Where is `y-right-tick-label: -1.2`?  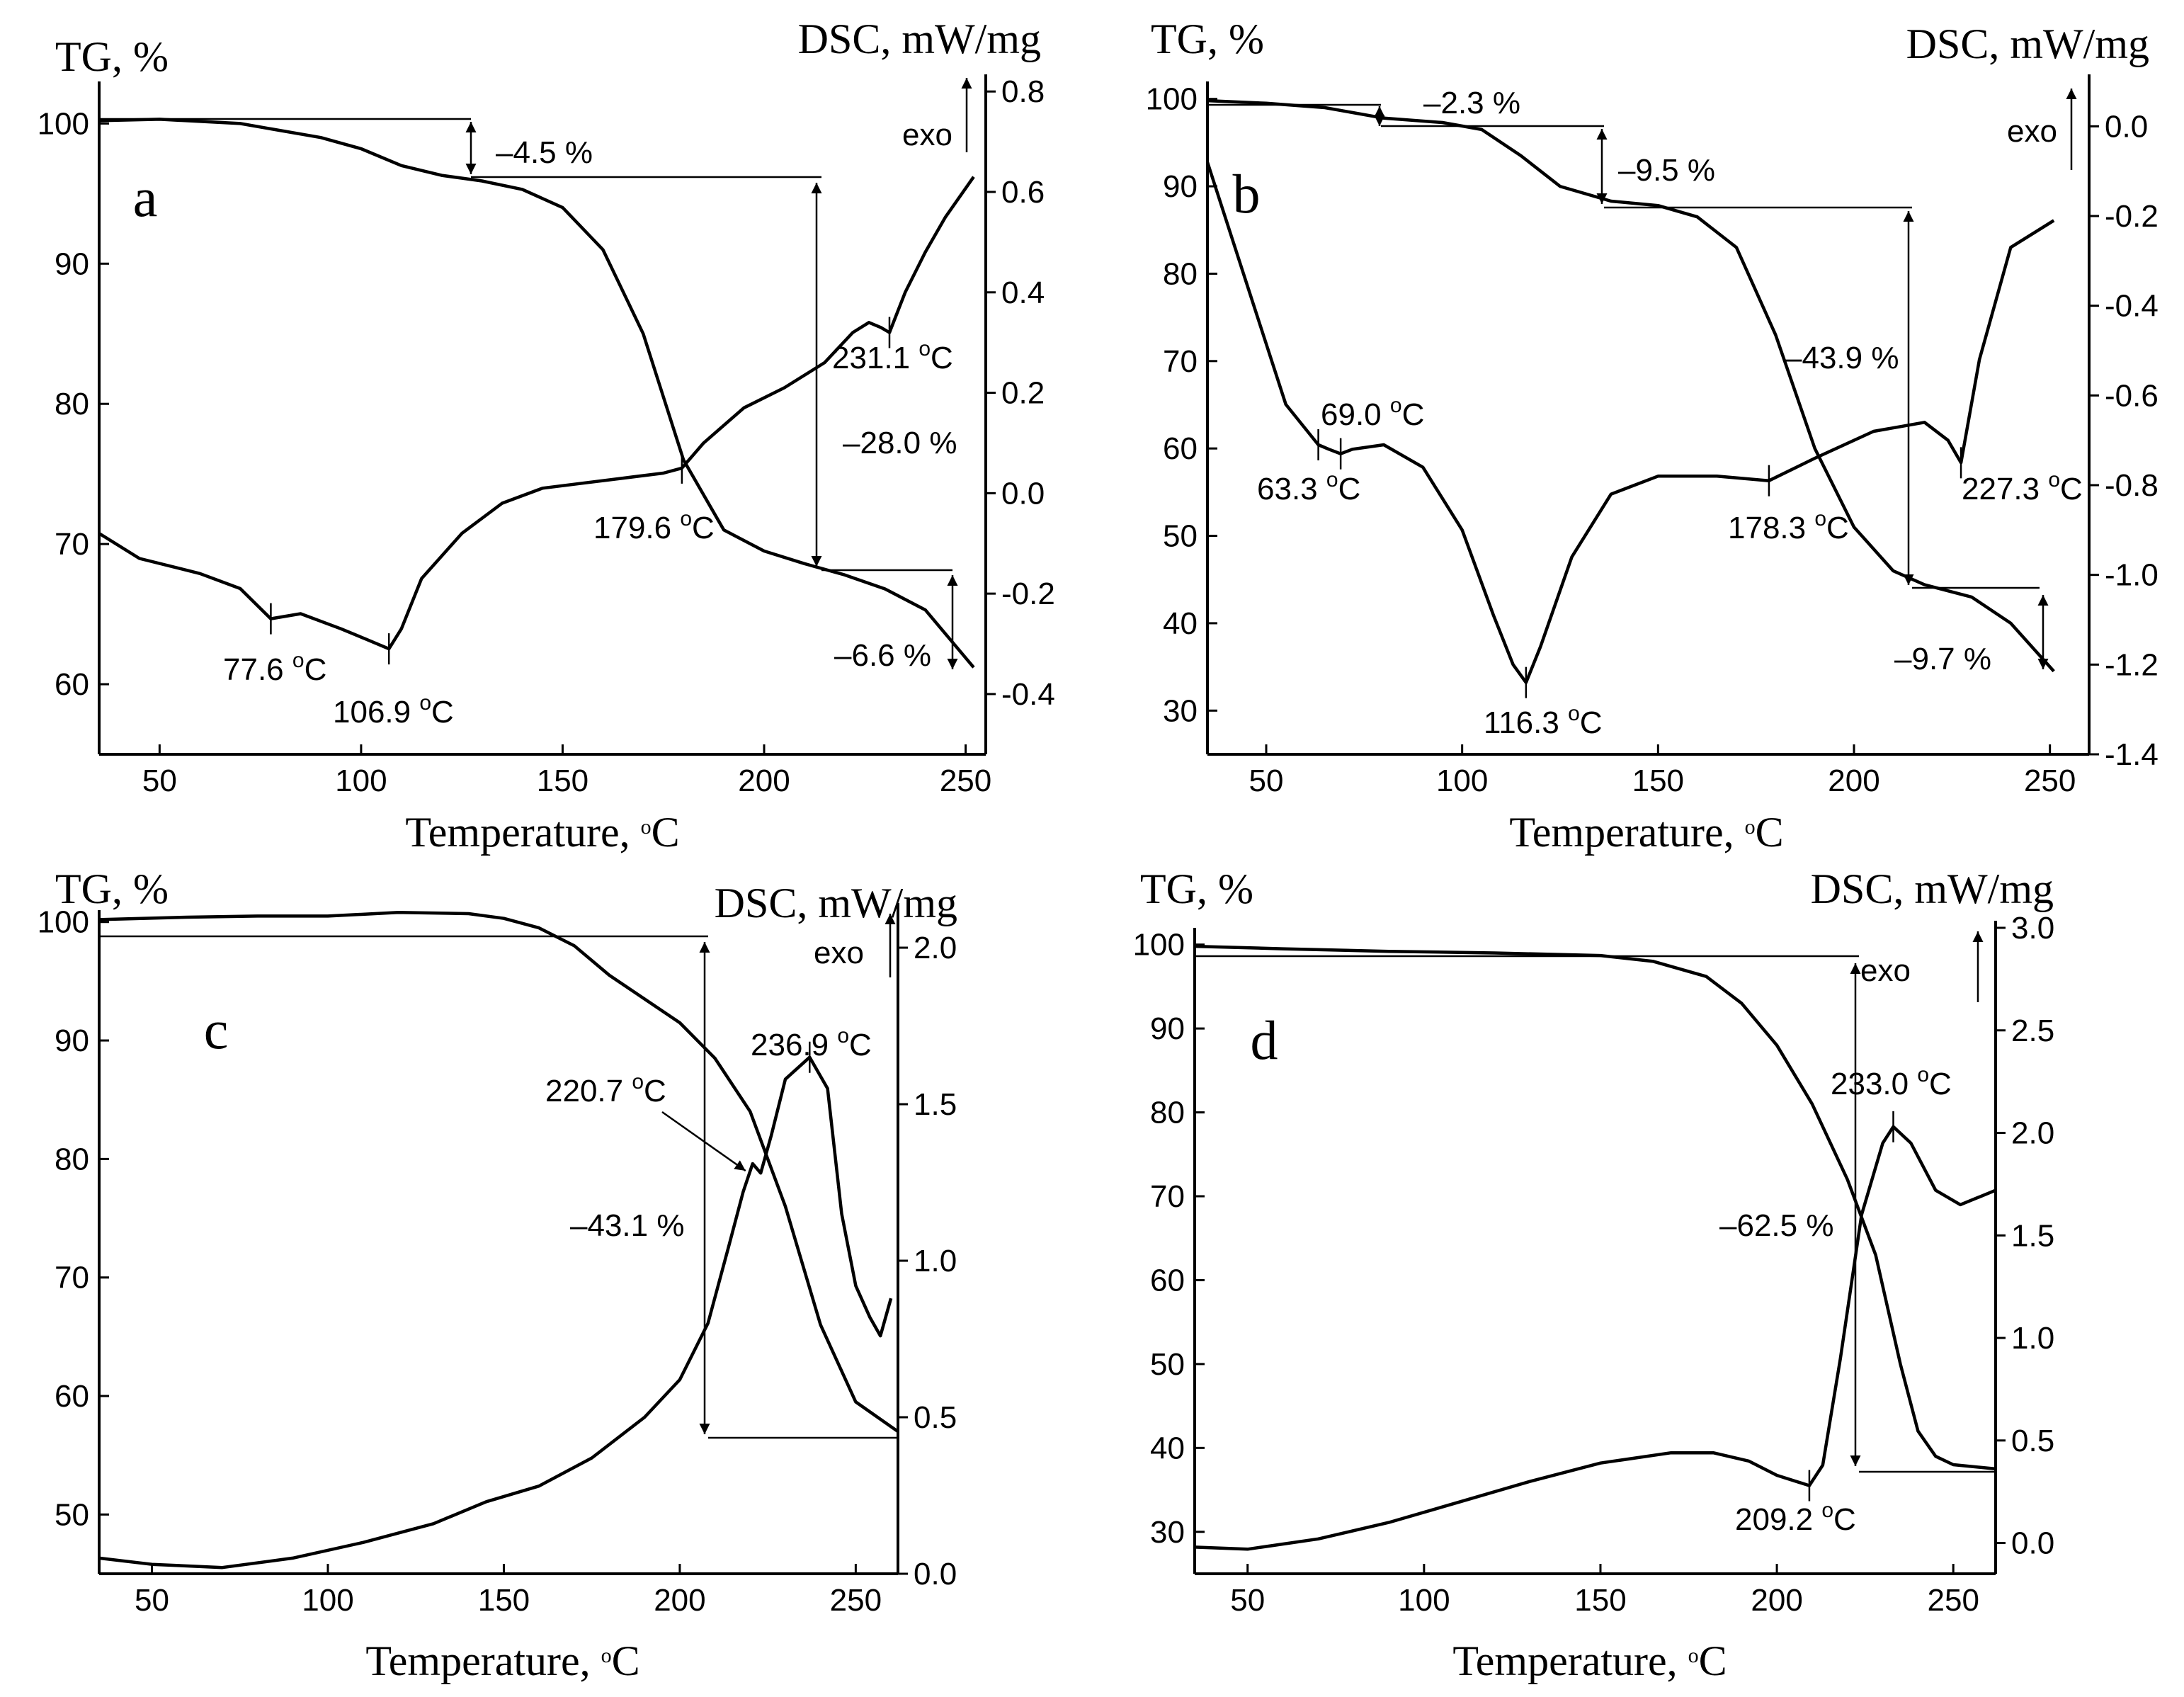
y-right-tick-label: -1.2 is located at coordinates (2132, 664).